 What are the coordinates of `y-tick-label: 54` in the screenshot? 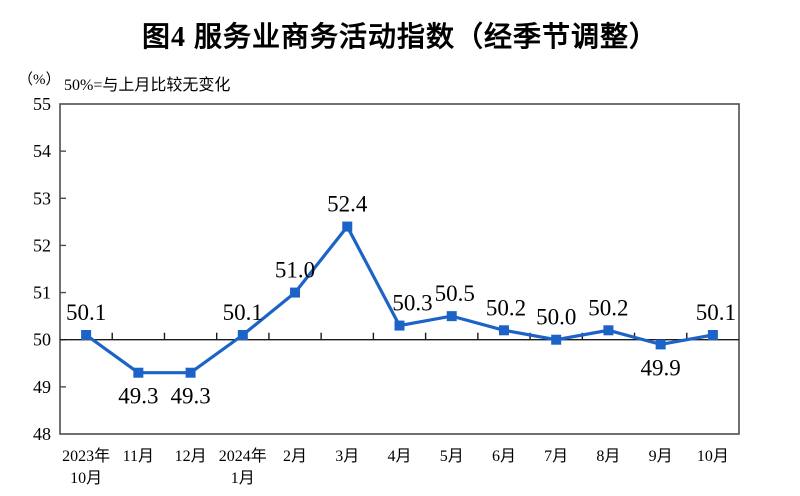 It's located at (42, 151).